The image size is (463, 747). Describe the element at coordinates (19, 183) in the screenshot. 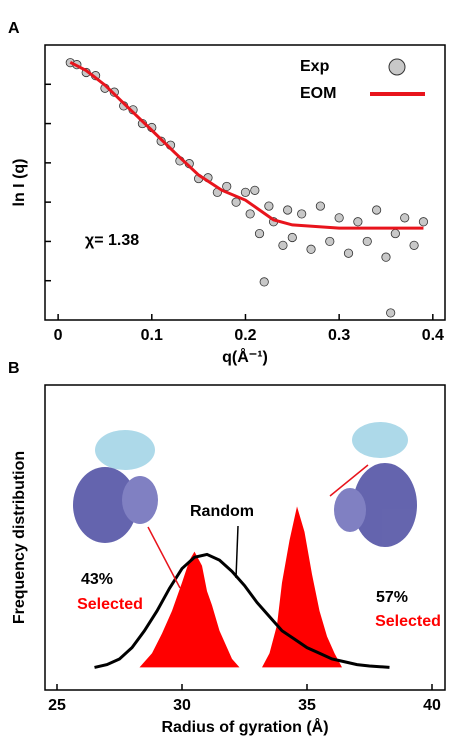

I see `y-axis-label: ln I (q)` at that location.